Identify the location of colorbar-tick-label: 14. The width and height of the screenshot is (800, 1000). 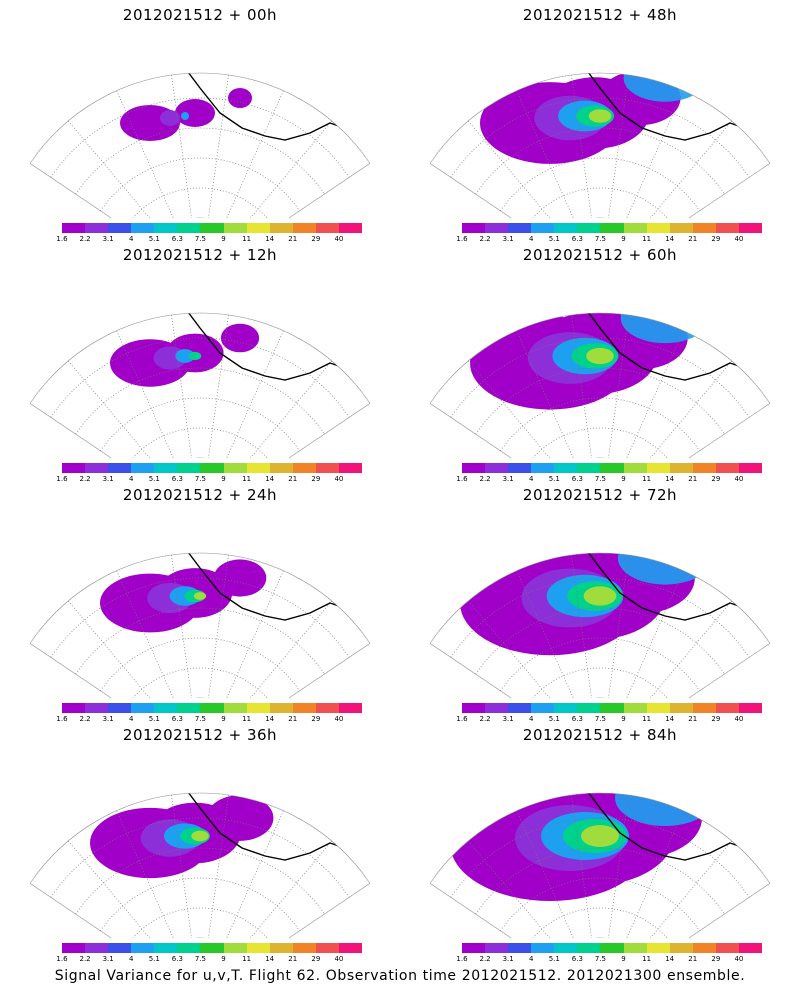
(670, 479).